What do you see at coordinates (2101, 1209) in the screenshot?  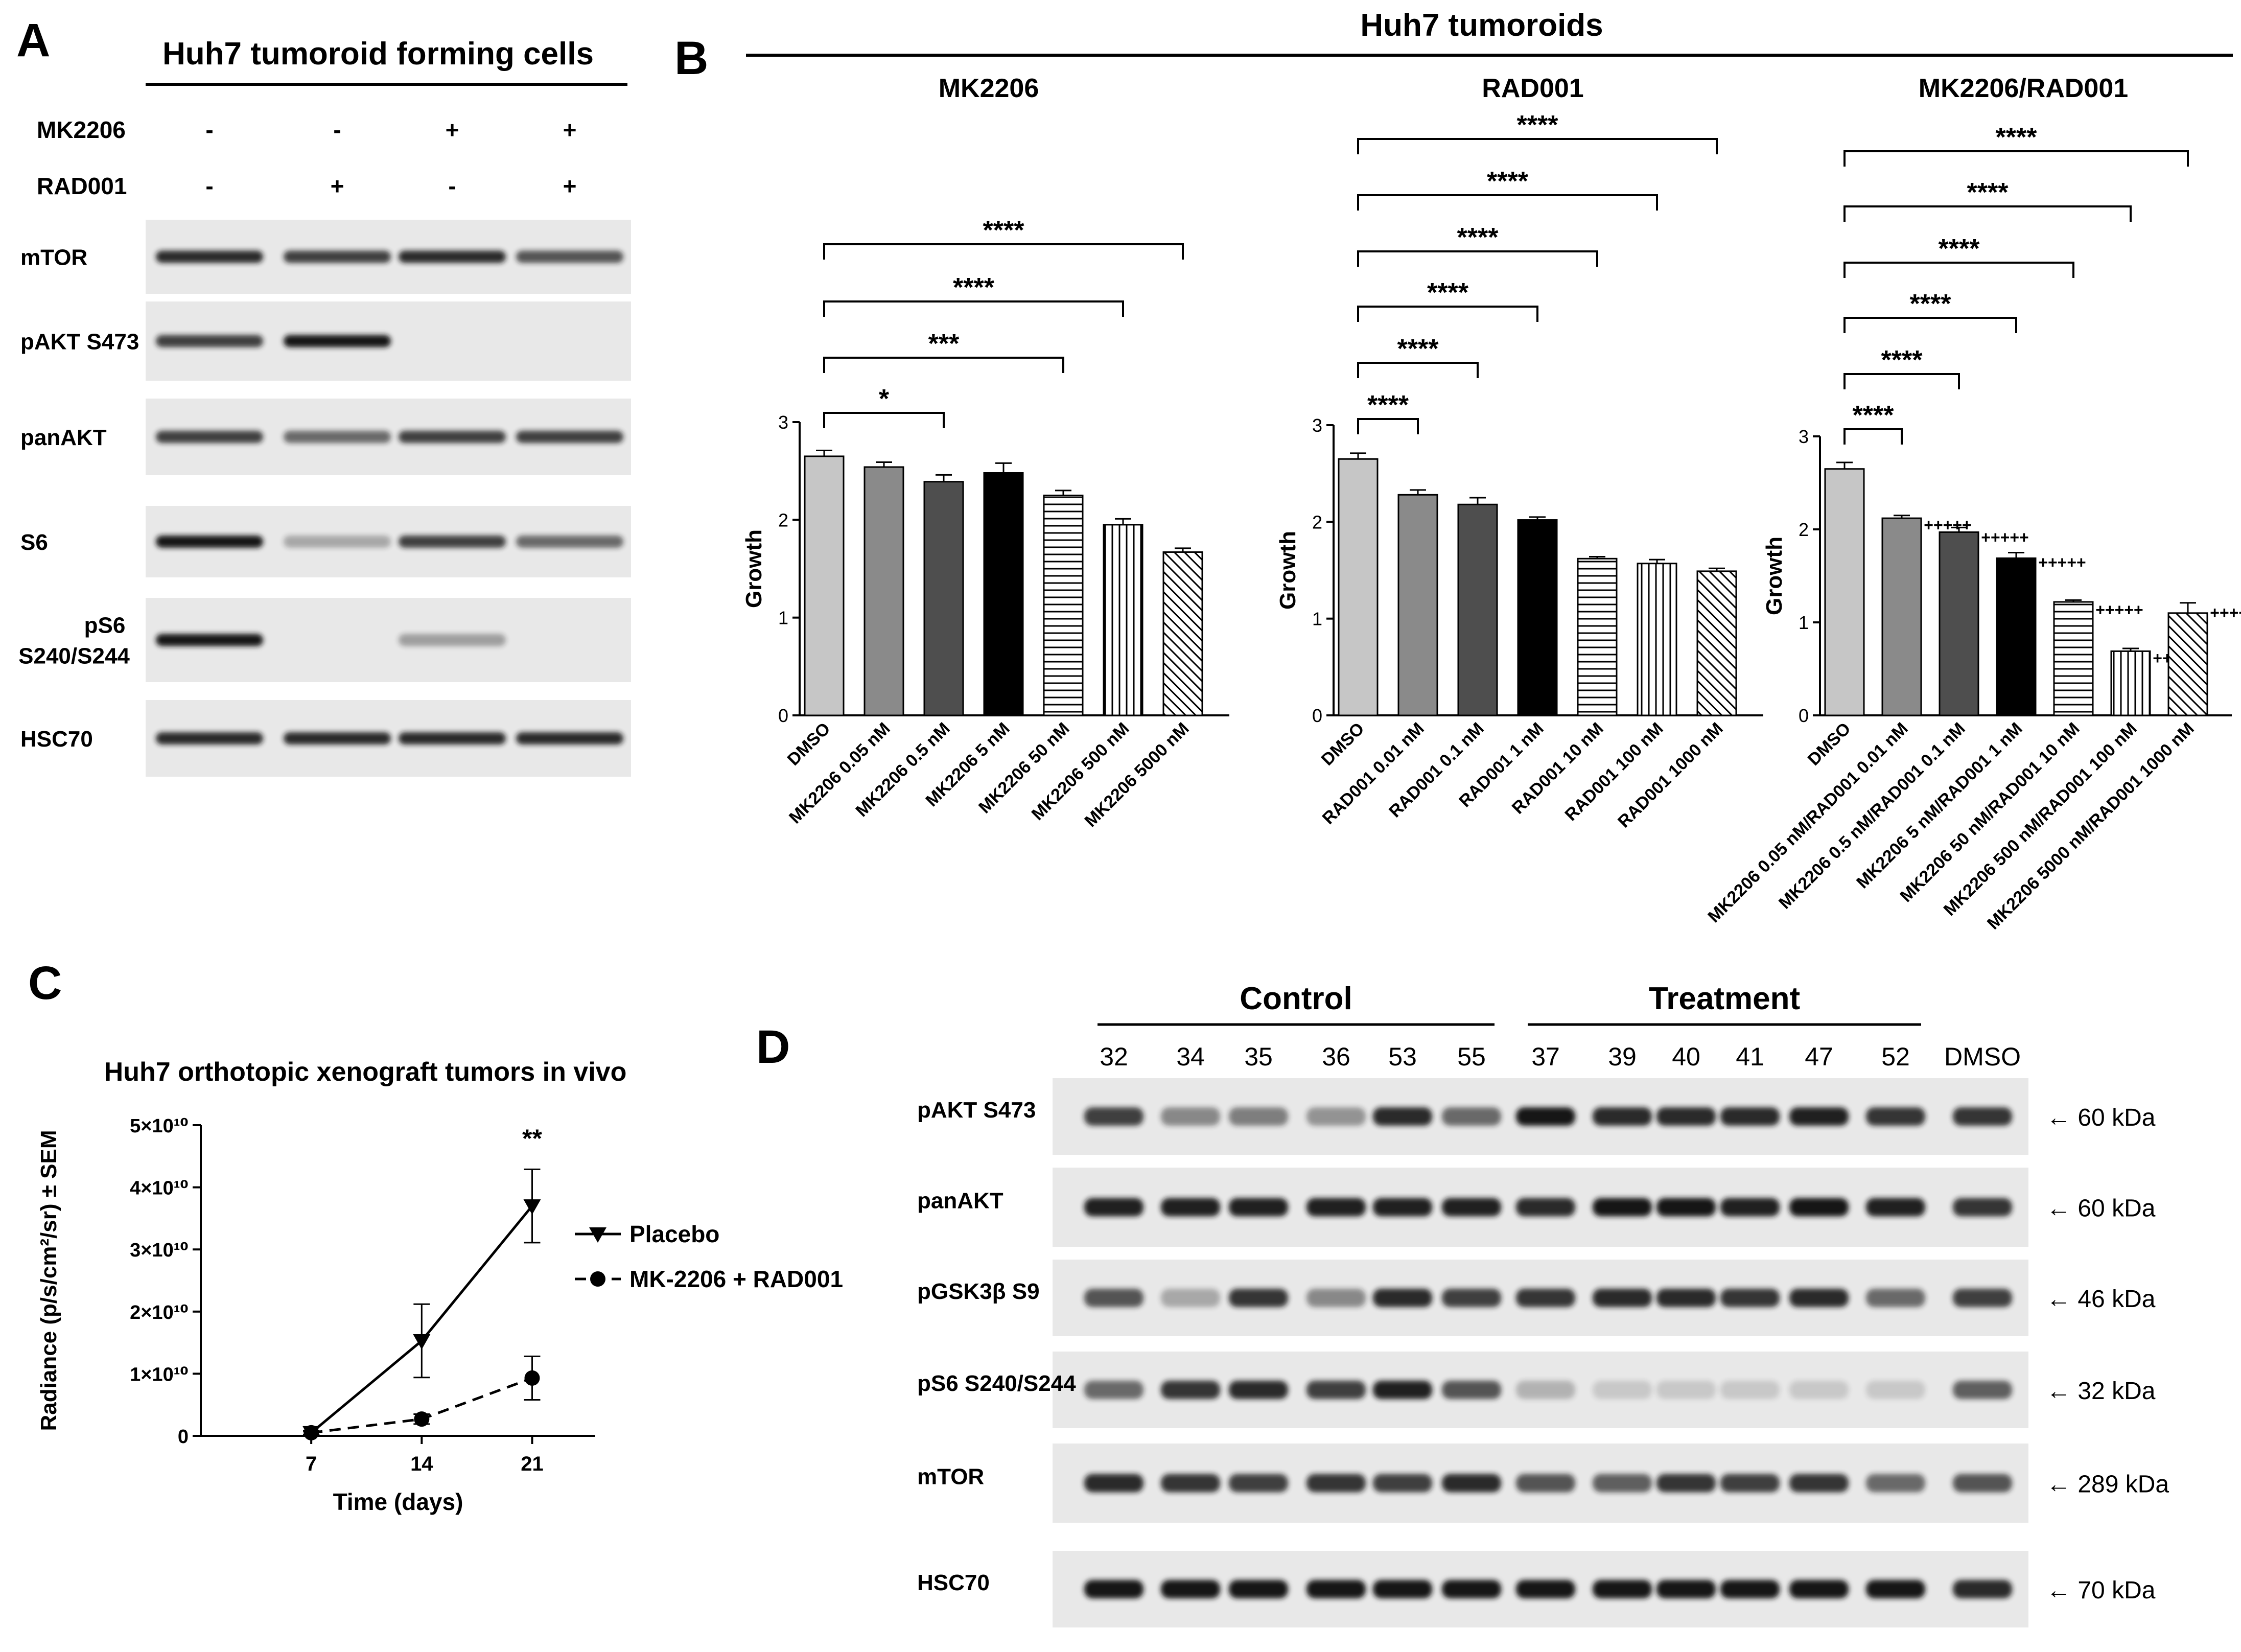 I see `molecular-weight-label: ← 60 kDa` at bounding box center [2101, 1209].